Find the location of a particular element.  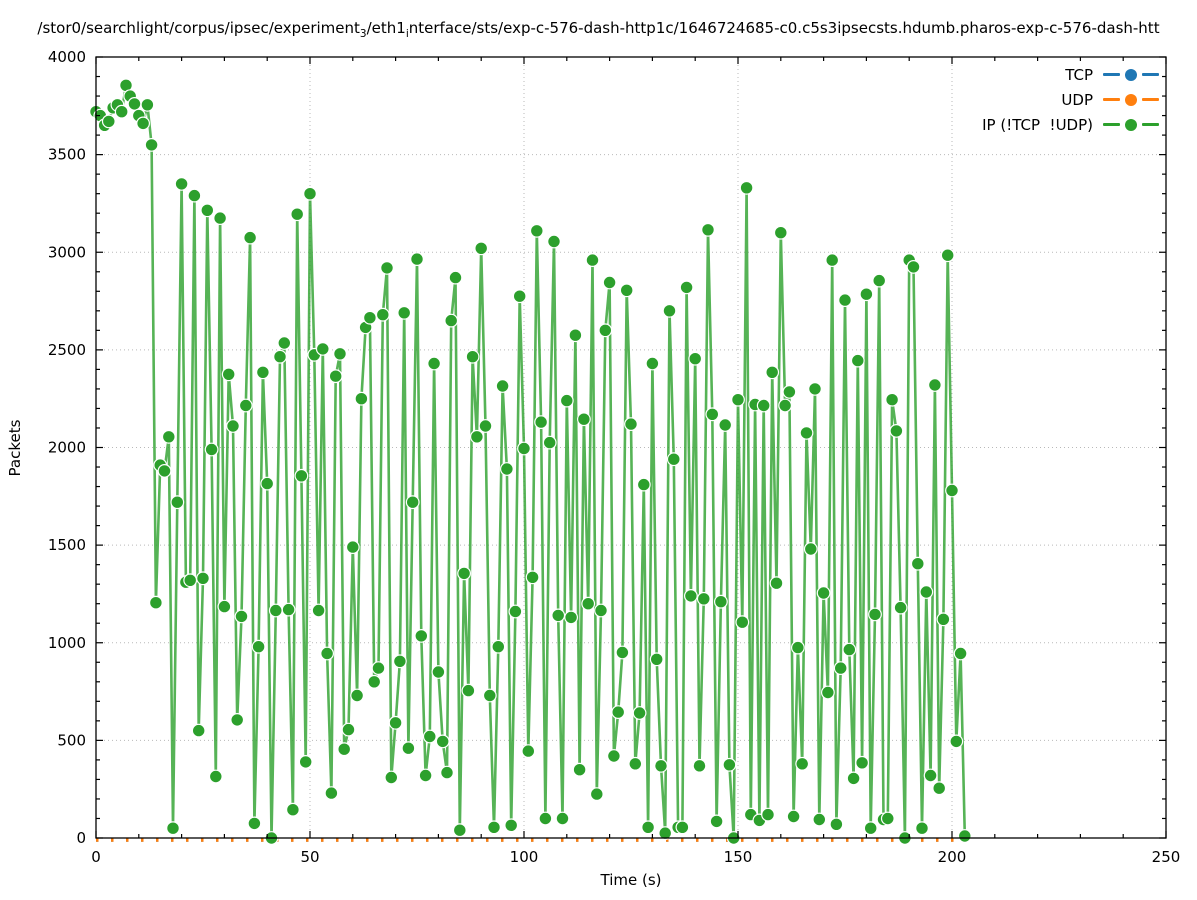

x-tick-label: 0 is located at coordinates (96, 857).